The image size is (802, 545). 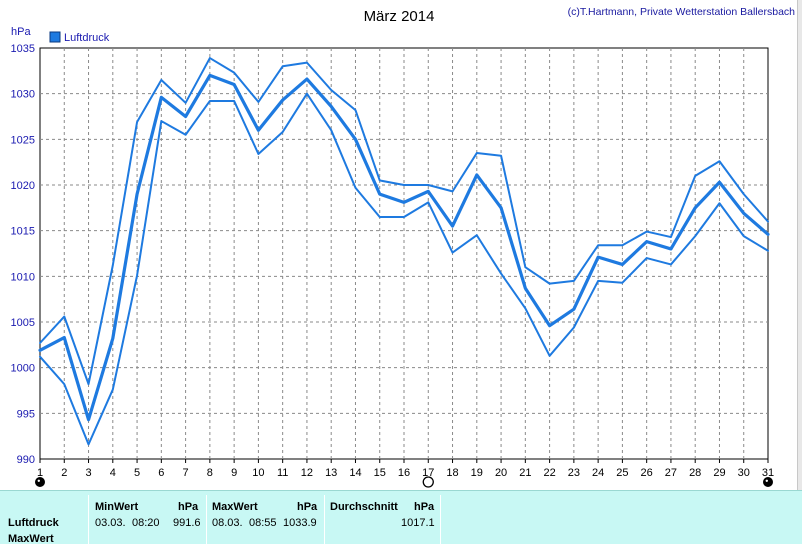 What do you see at coordinates (574, 473) in the screenshot?
I see `x-tick-label: 23` at bounding box center [574, 473].